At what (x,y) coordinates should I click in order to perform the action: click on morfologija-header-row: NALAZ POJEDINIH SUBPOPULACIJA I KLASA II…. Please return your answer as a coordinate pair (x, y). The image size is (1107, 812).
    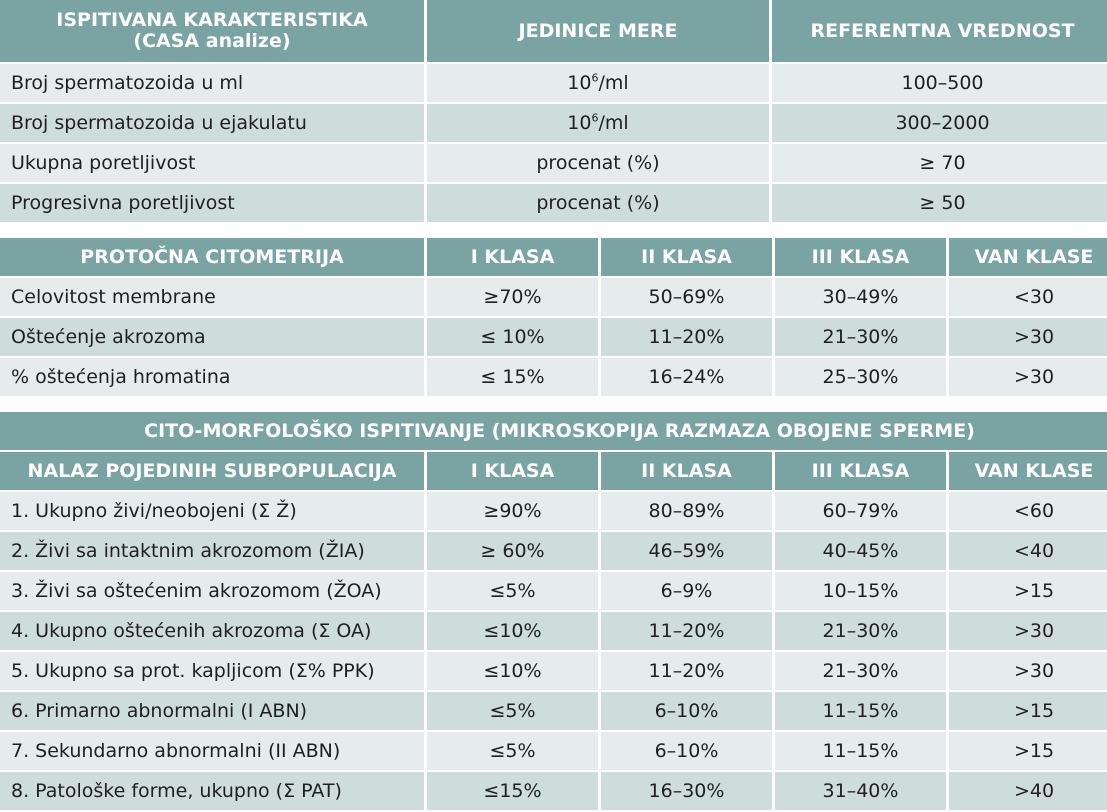
    Looking at the image, I should click on (553, 471).